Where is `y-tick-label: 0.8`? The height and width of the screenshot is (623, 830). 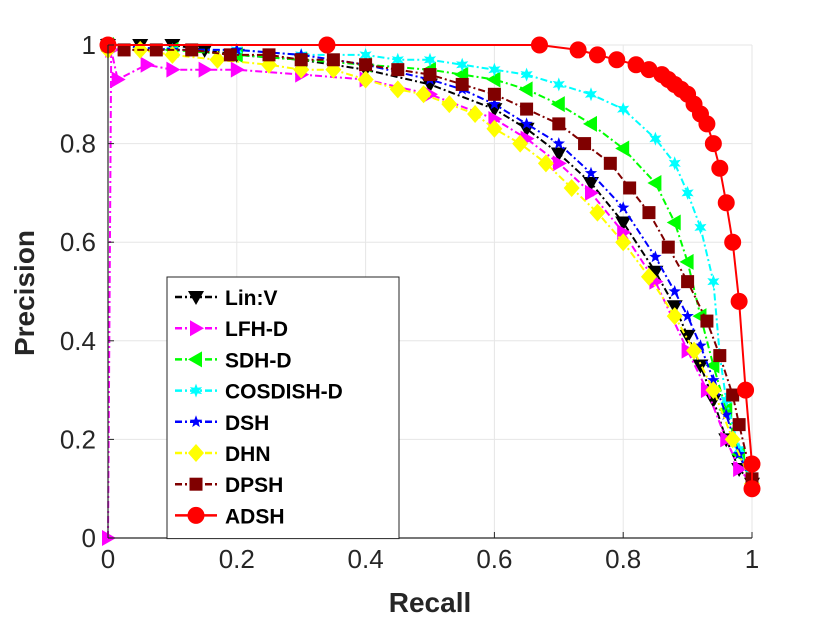
y-tick-label: 0.8 is located at coordinates (78, 144).